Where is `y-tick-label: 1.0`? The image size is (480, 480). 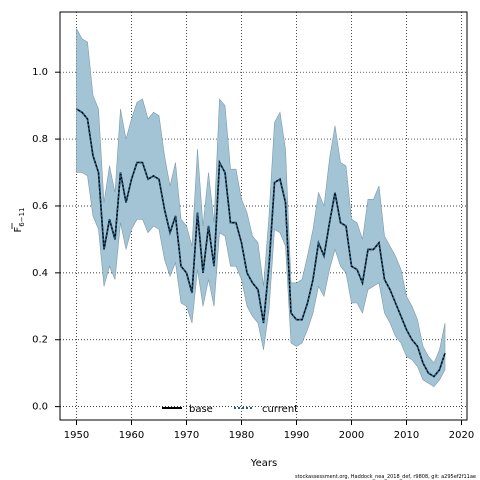
y-tick-label: 1.0 is located at coordinates (40, 72).